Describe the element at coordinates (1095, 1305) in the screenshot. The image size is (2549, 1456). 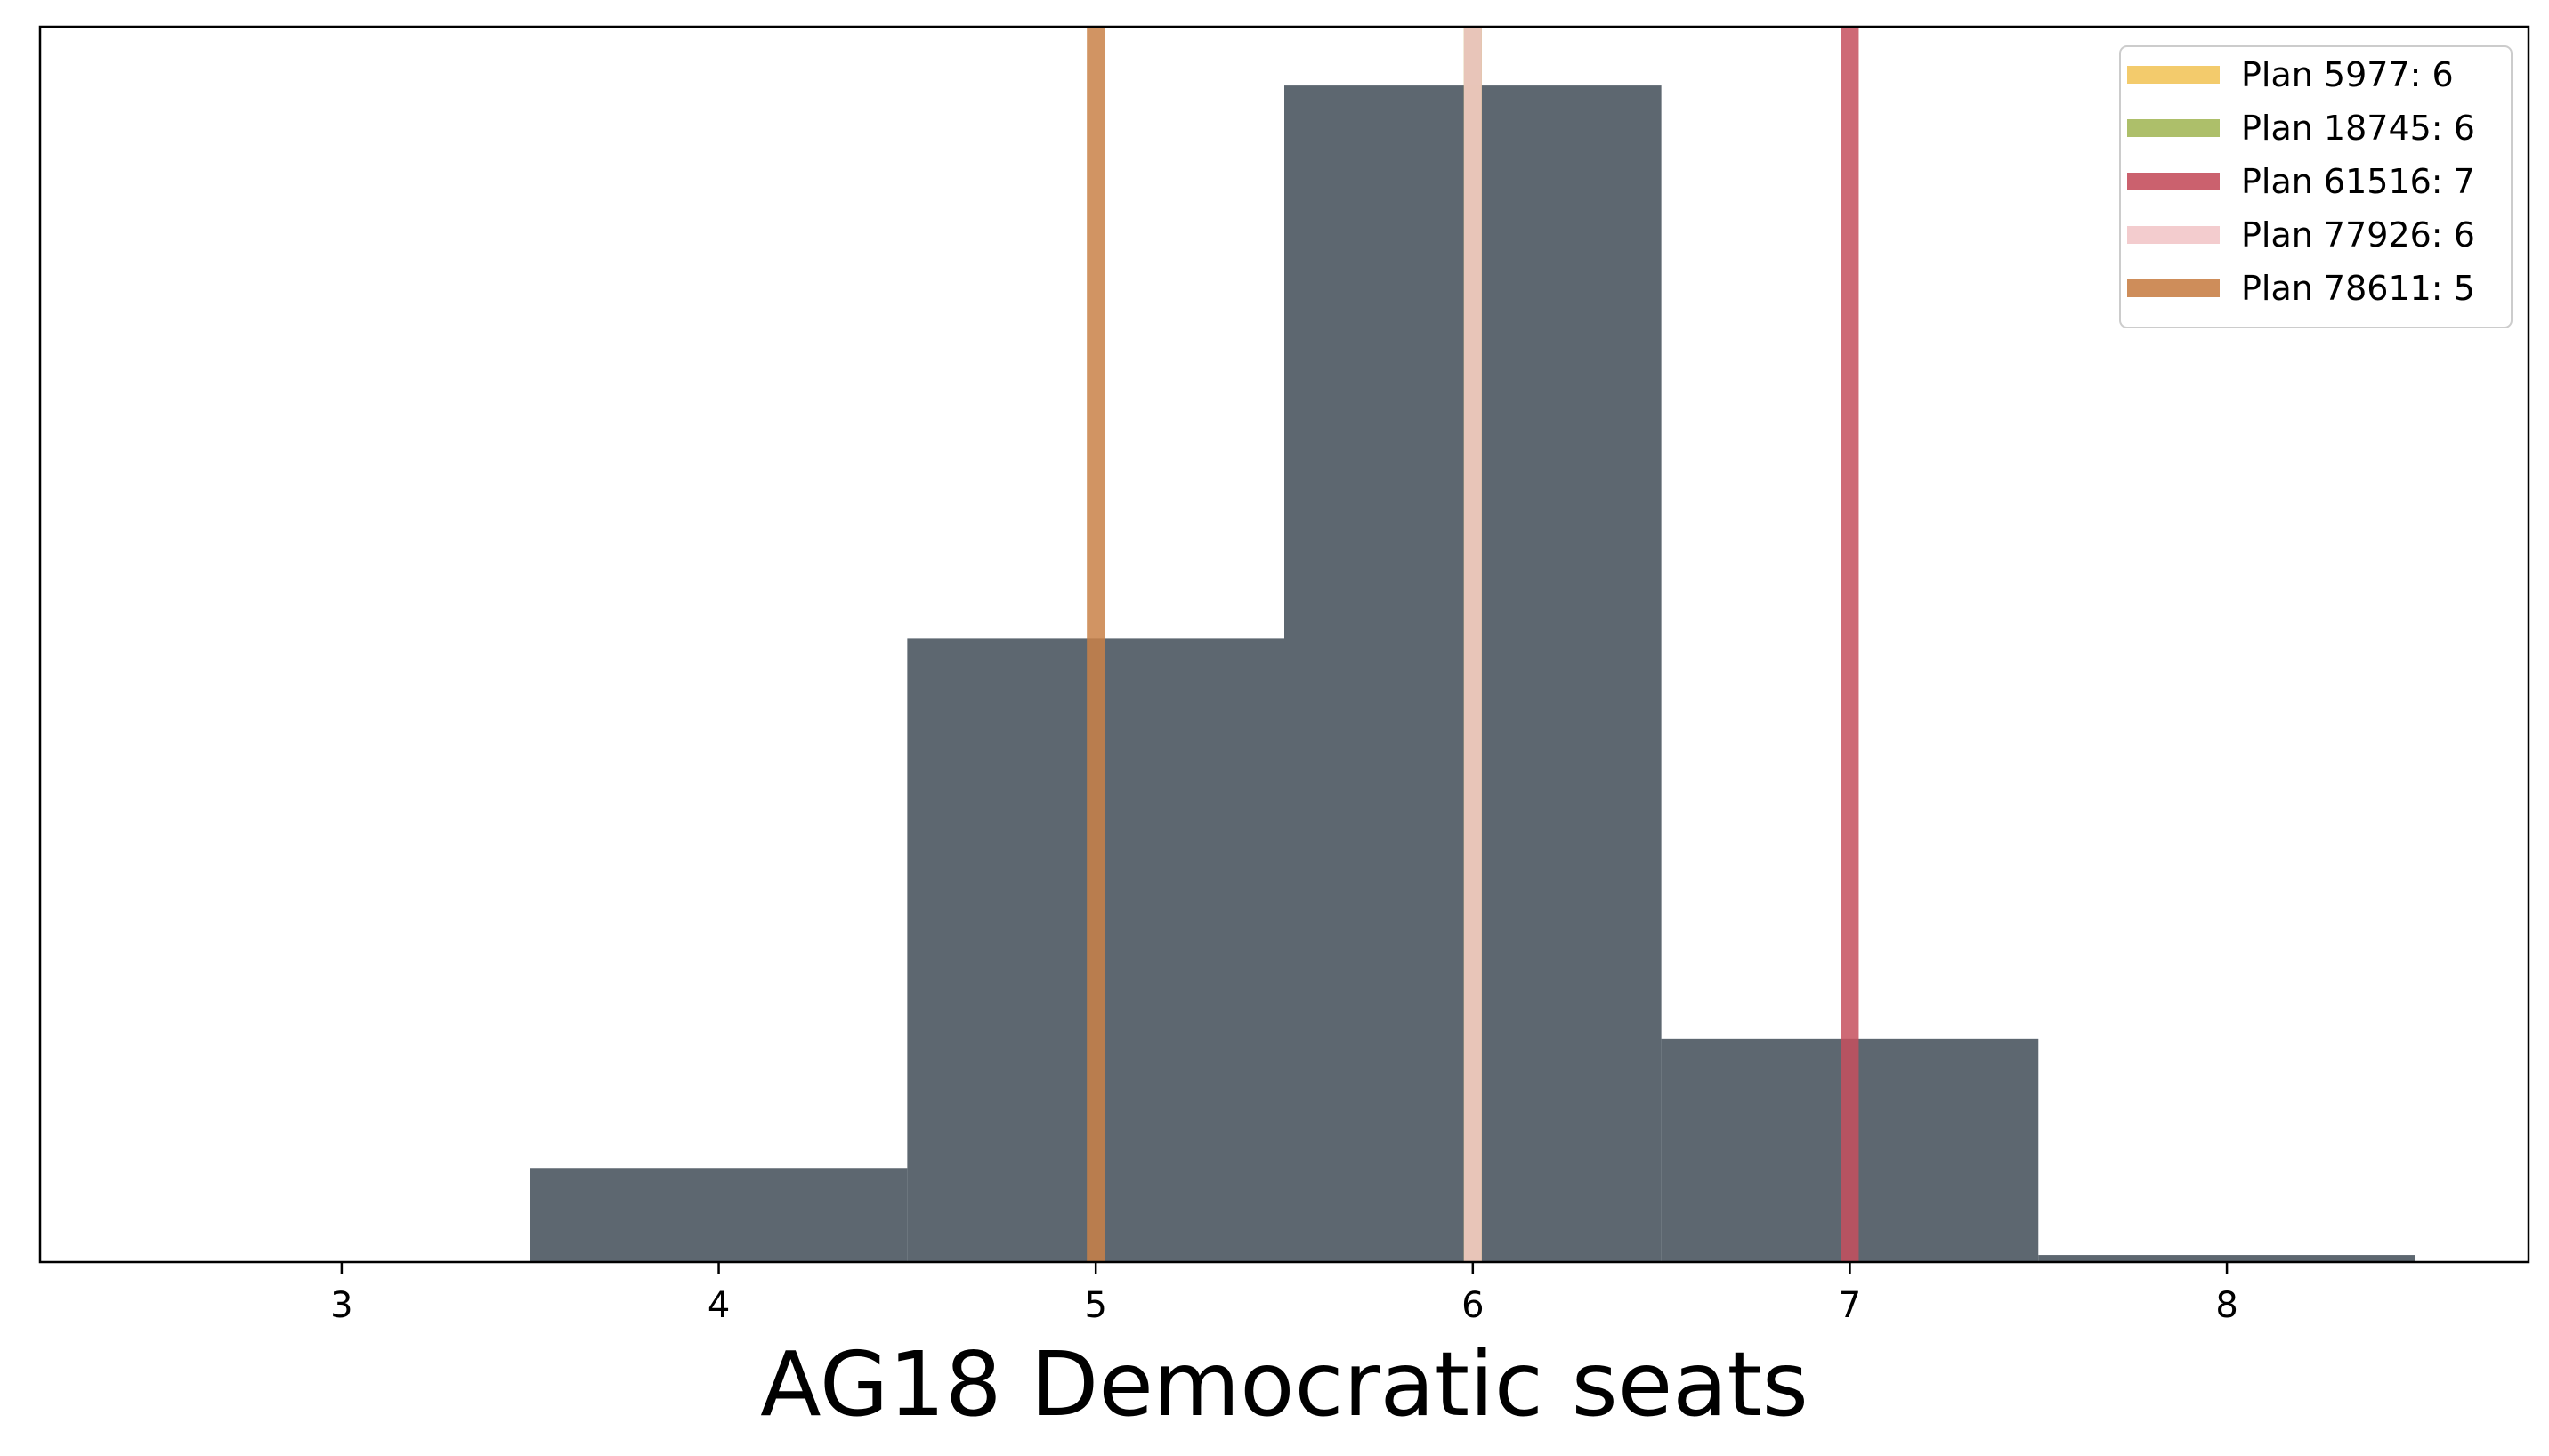
I see `x-tick-label-2: 5` at that location.